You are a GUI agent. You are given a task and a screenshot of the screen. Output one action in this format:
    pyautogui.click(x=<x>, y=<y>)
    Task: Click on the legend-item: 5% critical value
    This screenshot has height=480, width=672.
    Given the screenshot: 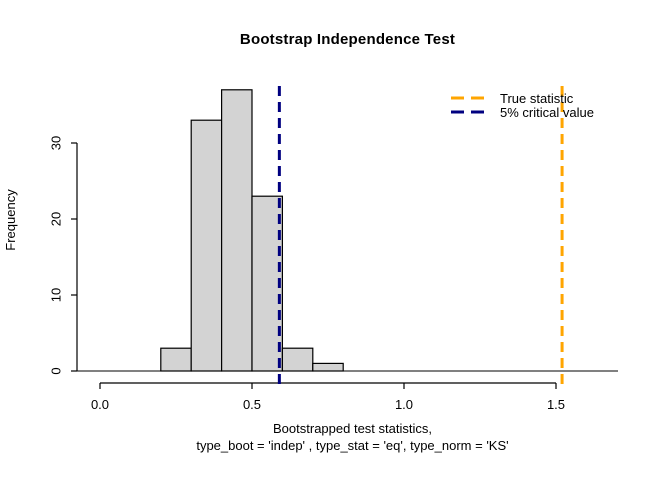 What is the action you would take?
    pyautogui.click(x=522, y=112)
    